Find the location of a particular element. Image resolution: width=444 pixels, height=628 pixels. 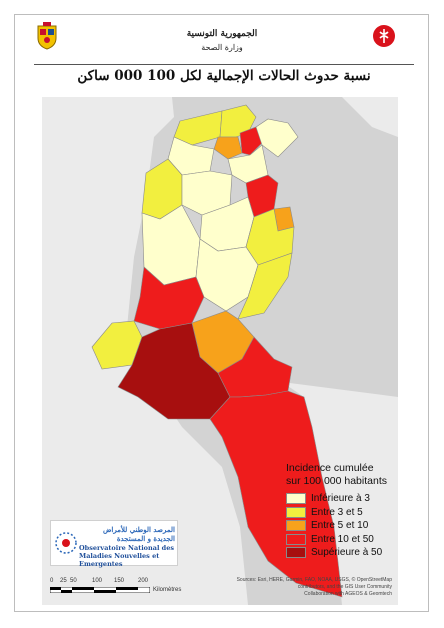

scale-bar-graphic is located at coordinates (100, 590).